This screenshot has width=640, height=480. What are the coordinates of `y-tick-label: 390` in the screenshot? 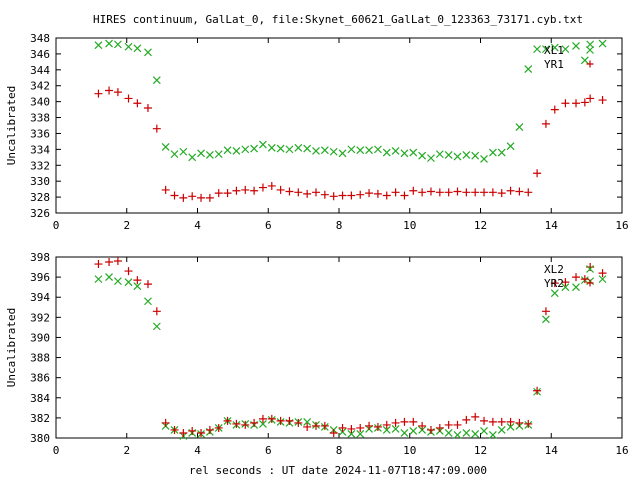 It's located at (40, 337).